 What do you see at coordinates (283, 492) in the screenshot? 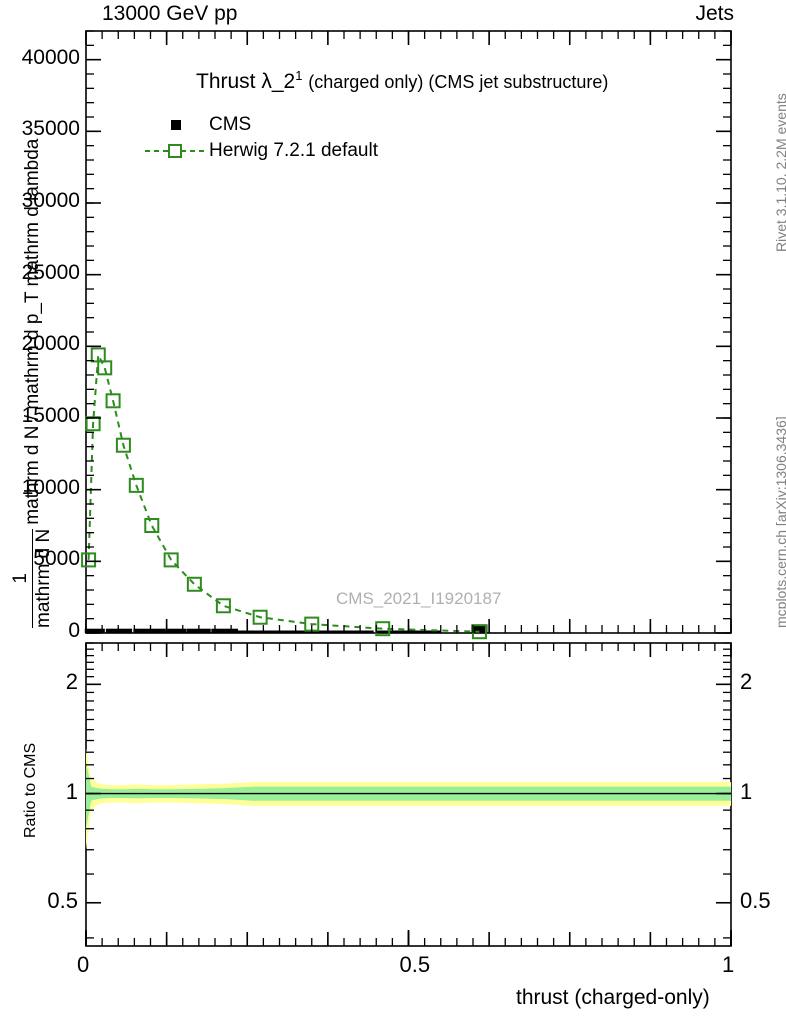
I see `herwig-data-line` at bounding box center [283, 492].